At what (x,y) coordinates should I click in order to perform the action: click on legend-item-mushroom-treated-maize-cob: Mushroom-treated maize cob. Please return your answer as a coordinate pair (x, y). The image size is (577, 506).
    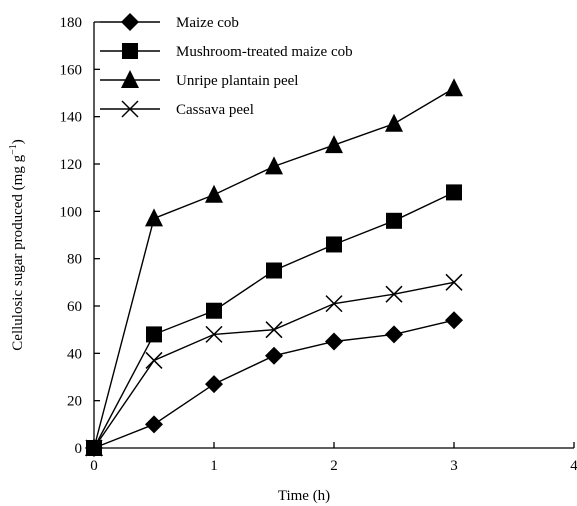
    Looking at the image, I should click on (226, 51).